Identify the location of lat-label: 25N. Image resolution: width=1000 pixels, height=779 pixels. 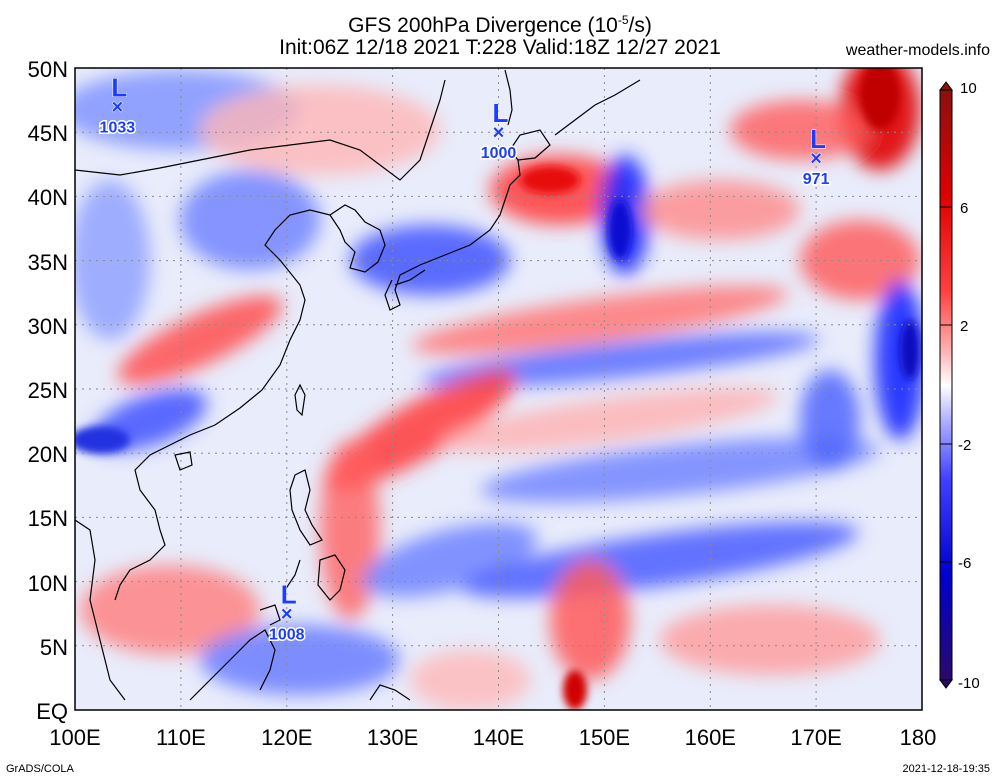
(48, 390).